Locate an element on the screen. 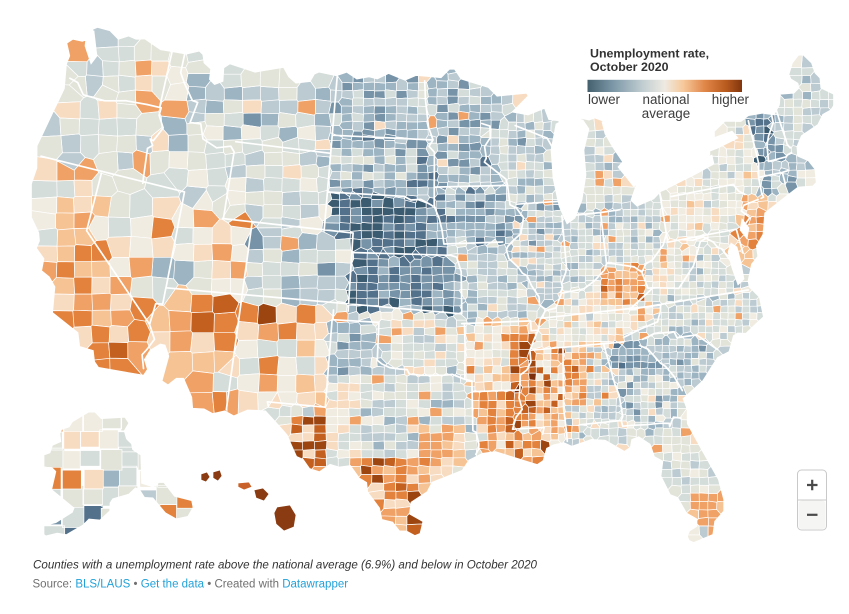  svg-text: lower is located at coordinates (604, 99).